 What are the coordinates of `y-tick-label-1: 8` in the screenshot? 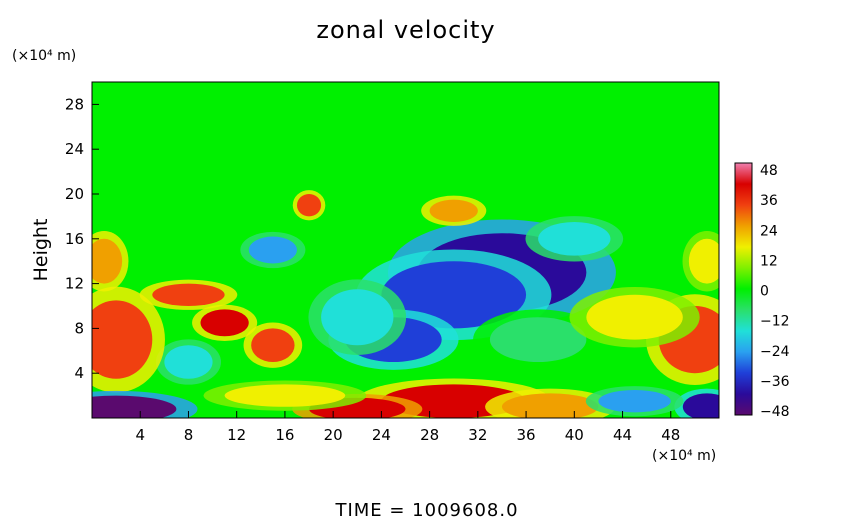 It's located at (79, 328).